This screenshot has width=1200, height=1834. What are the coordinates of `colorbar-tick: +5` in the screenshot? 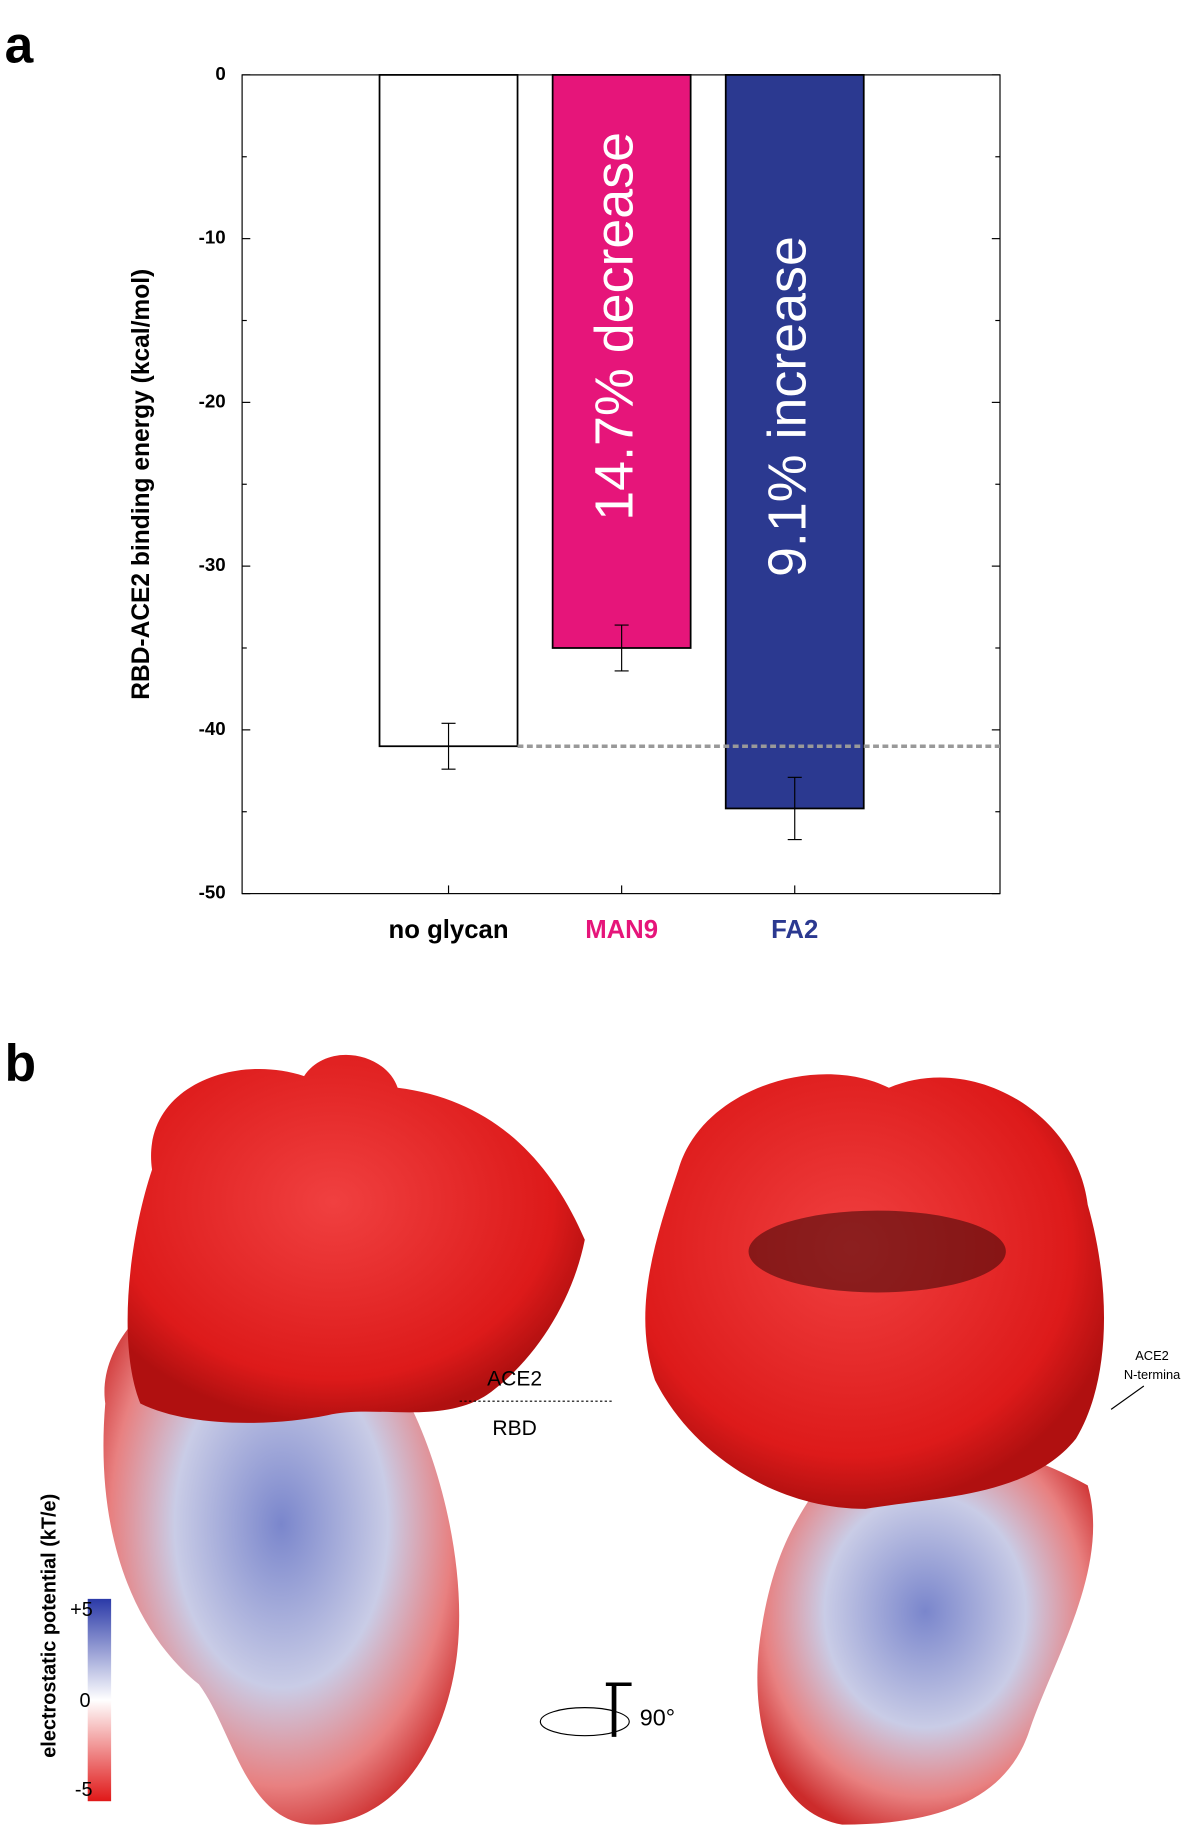 It's located at (81, 1610).